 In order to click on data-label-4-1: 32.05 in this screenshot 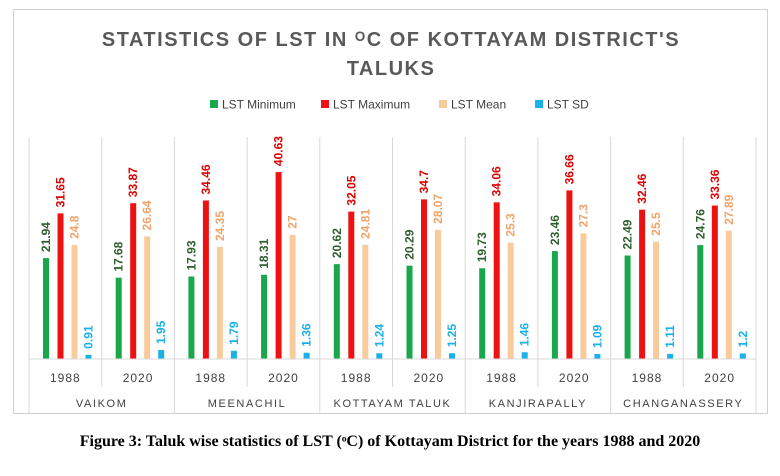, I will do `click(351, 190)`.